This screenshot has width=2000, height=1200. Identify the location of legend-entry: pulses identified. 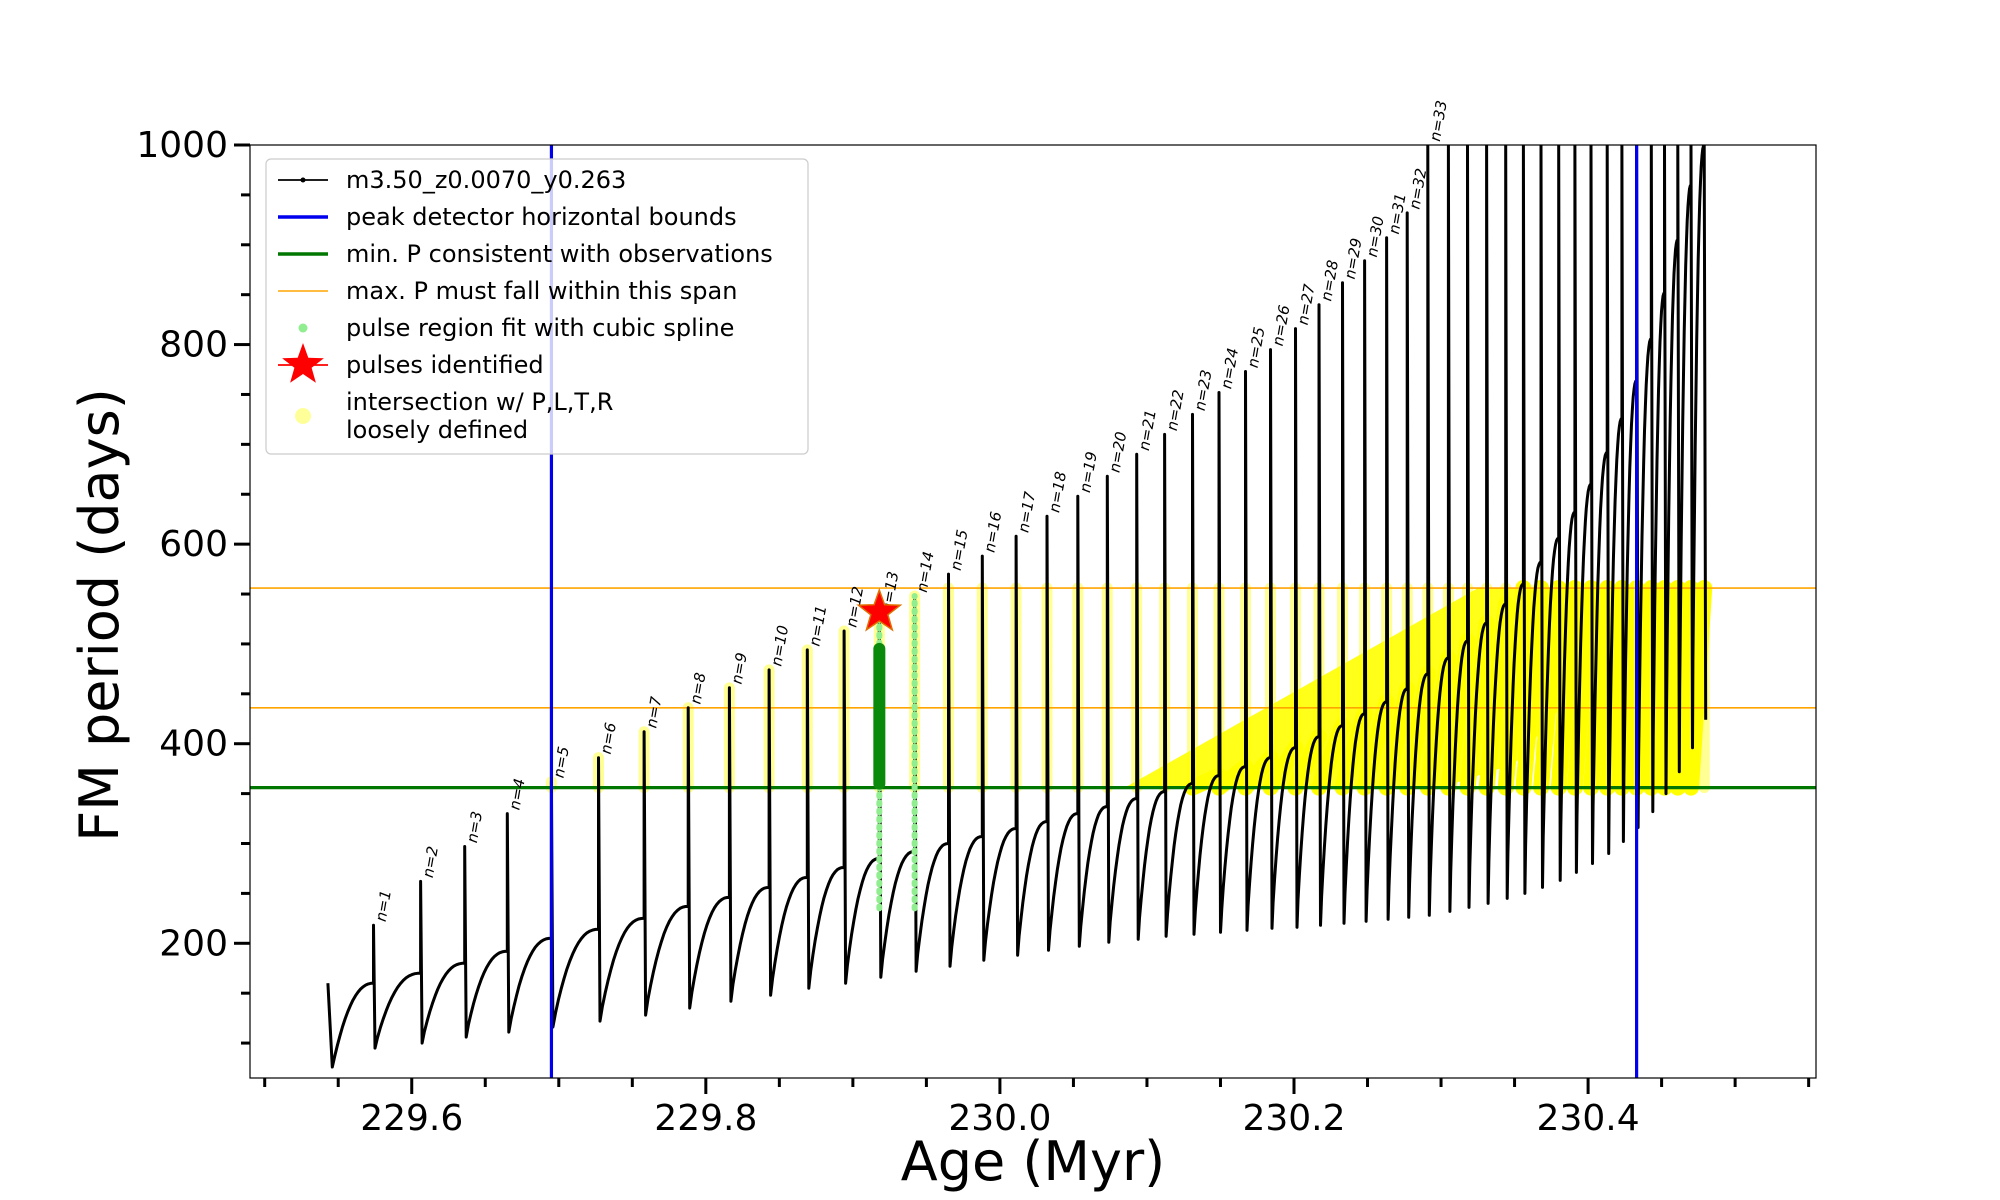
(411, 363).